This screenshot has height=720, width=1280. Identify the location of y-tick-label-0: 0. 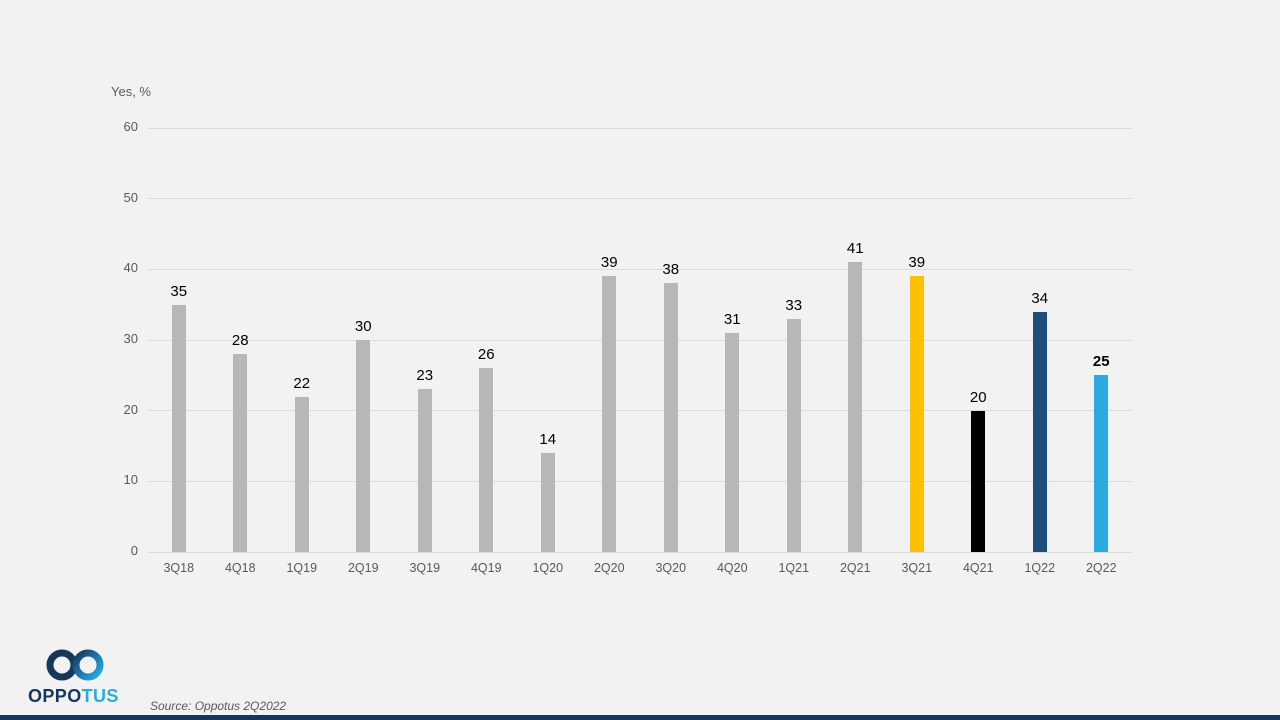
(134, 550).